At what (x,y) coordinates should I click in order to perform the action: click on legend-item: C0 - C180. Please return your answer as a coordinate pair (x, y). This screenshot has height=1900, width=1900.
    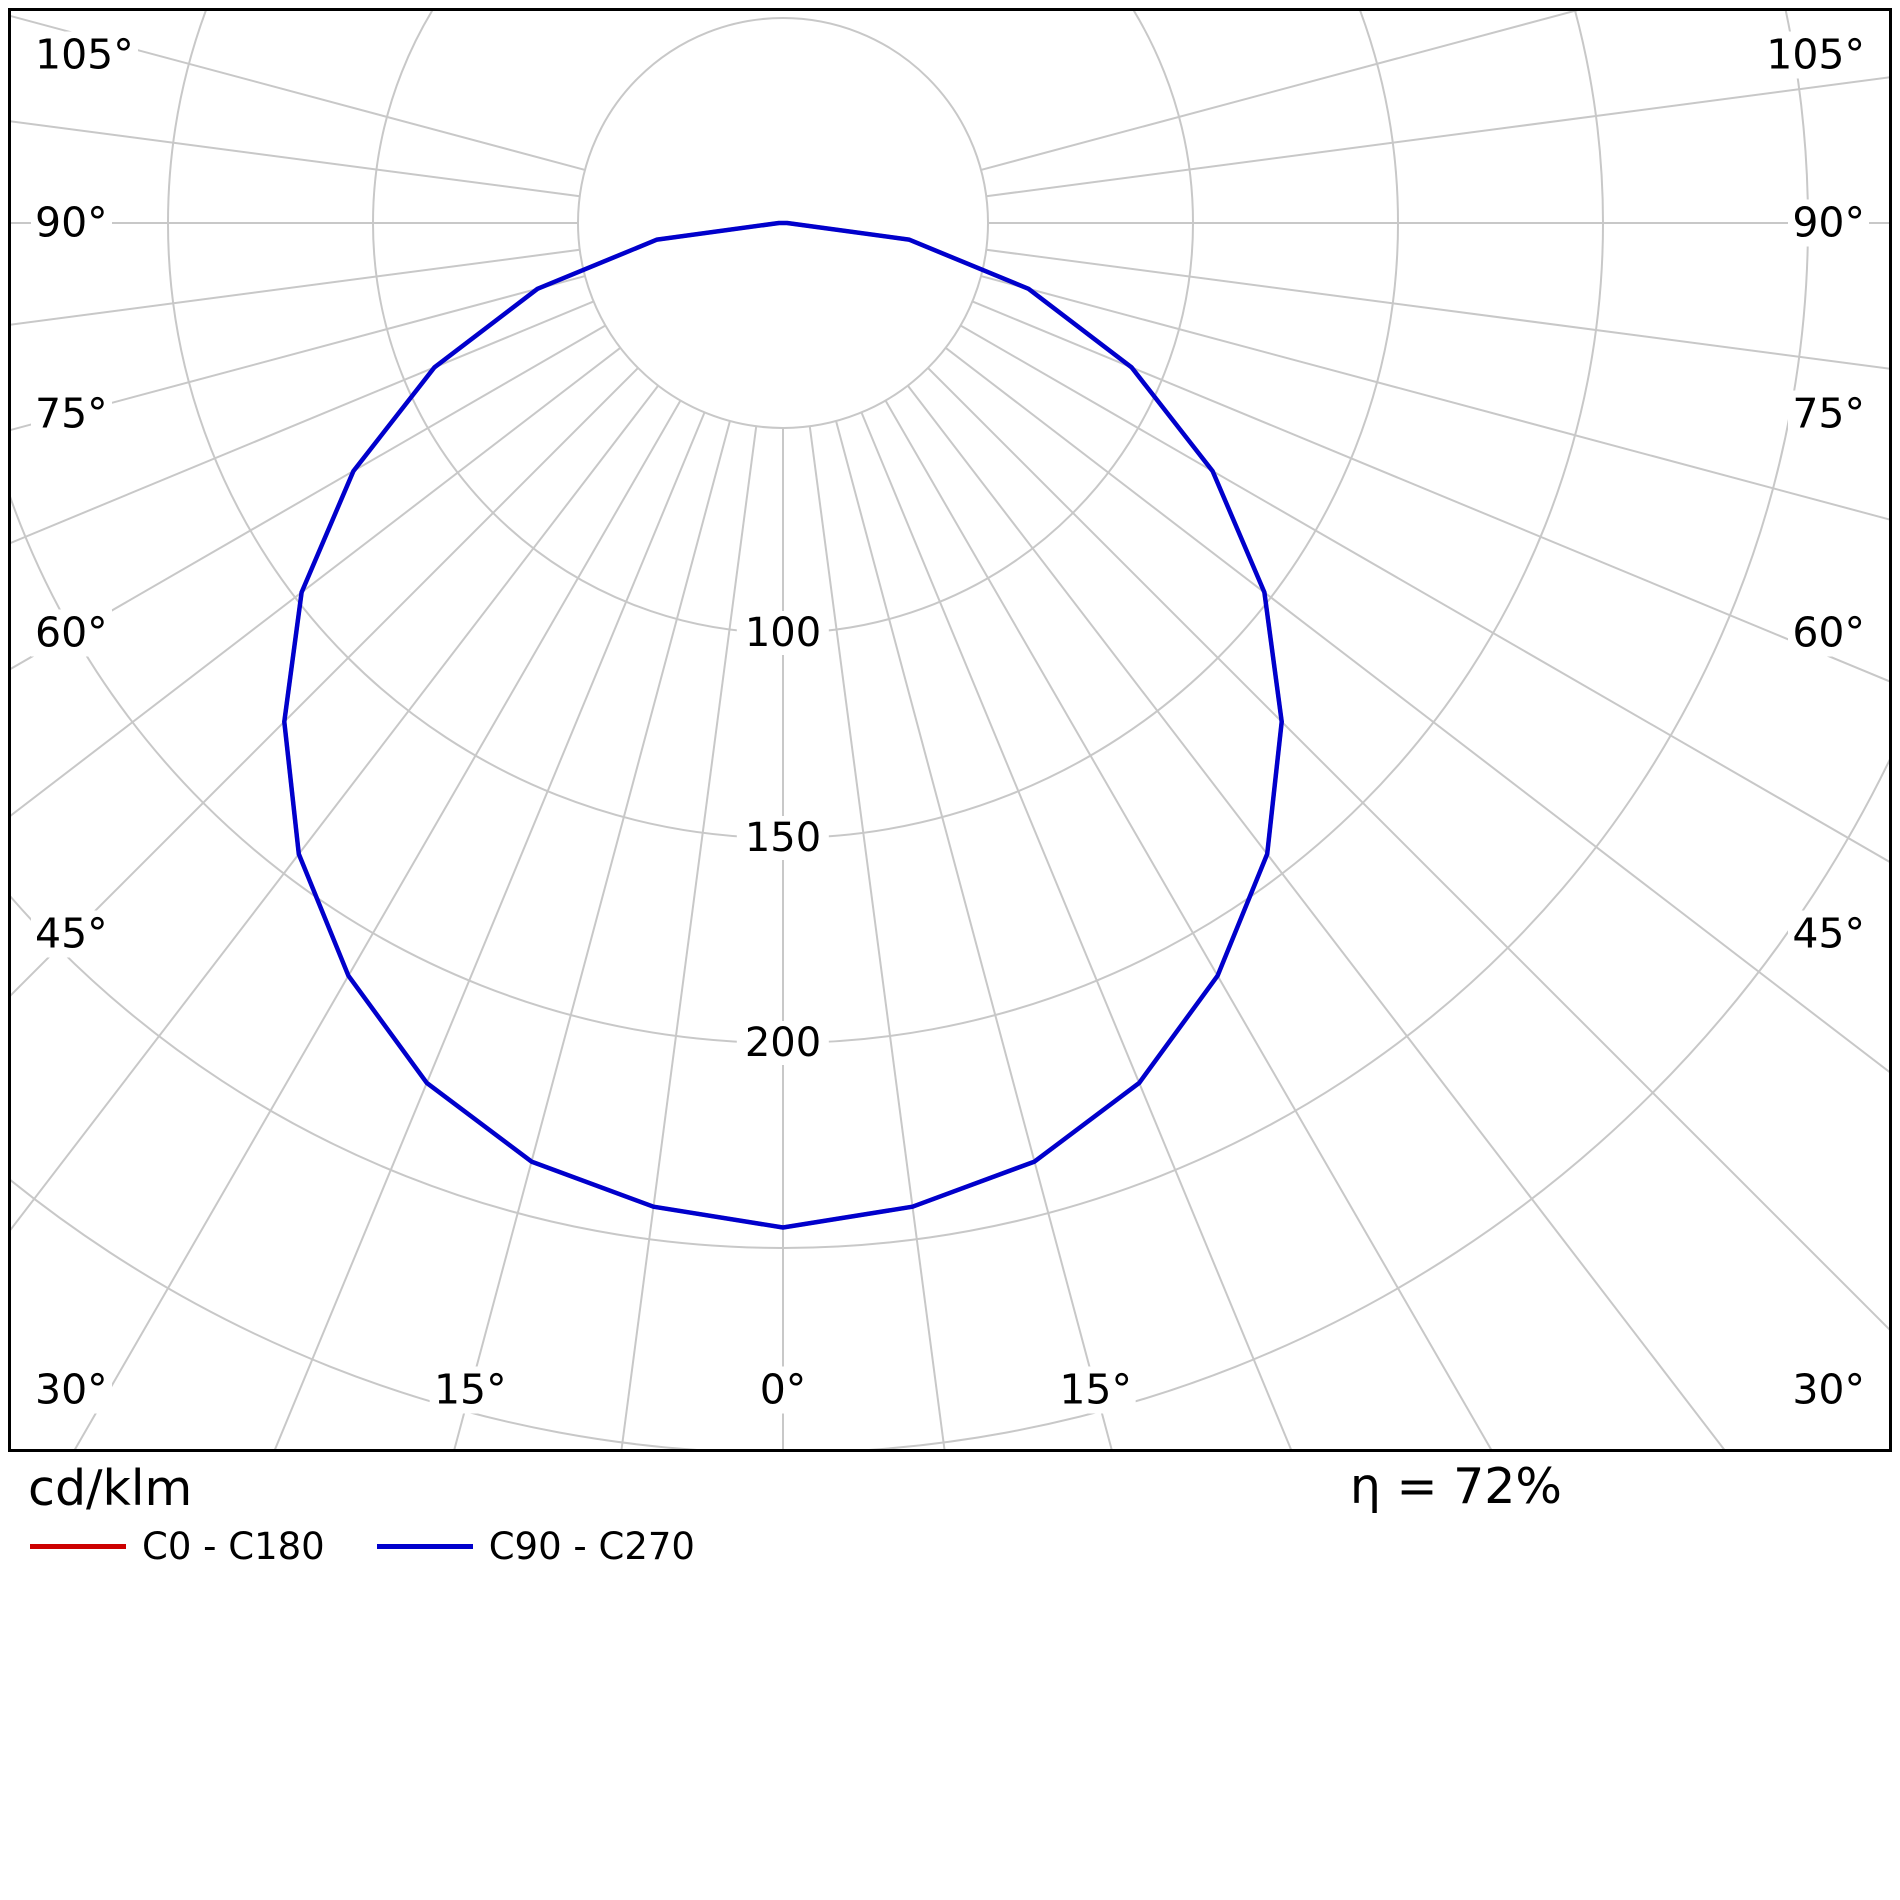
    Looking at the image, I should click on (177, 1546).